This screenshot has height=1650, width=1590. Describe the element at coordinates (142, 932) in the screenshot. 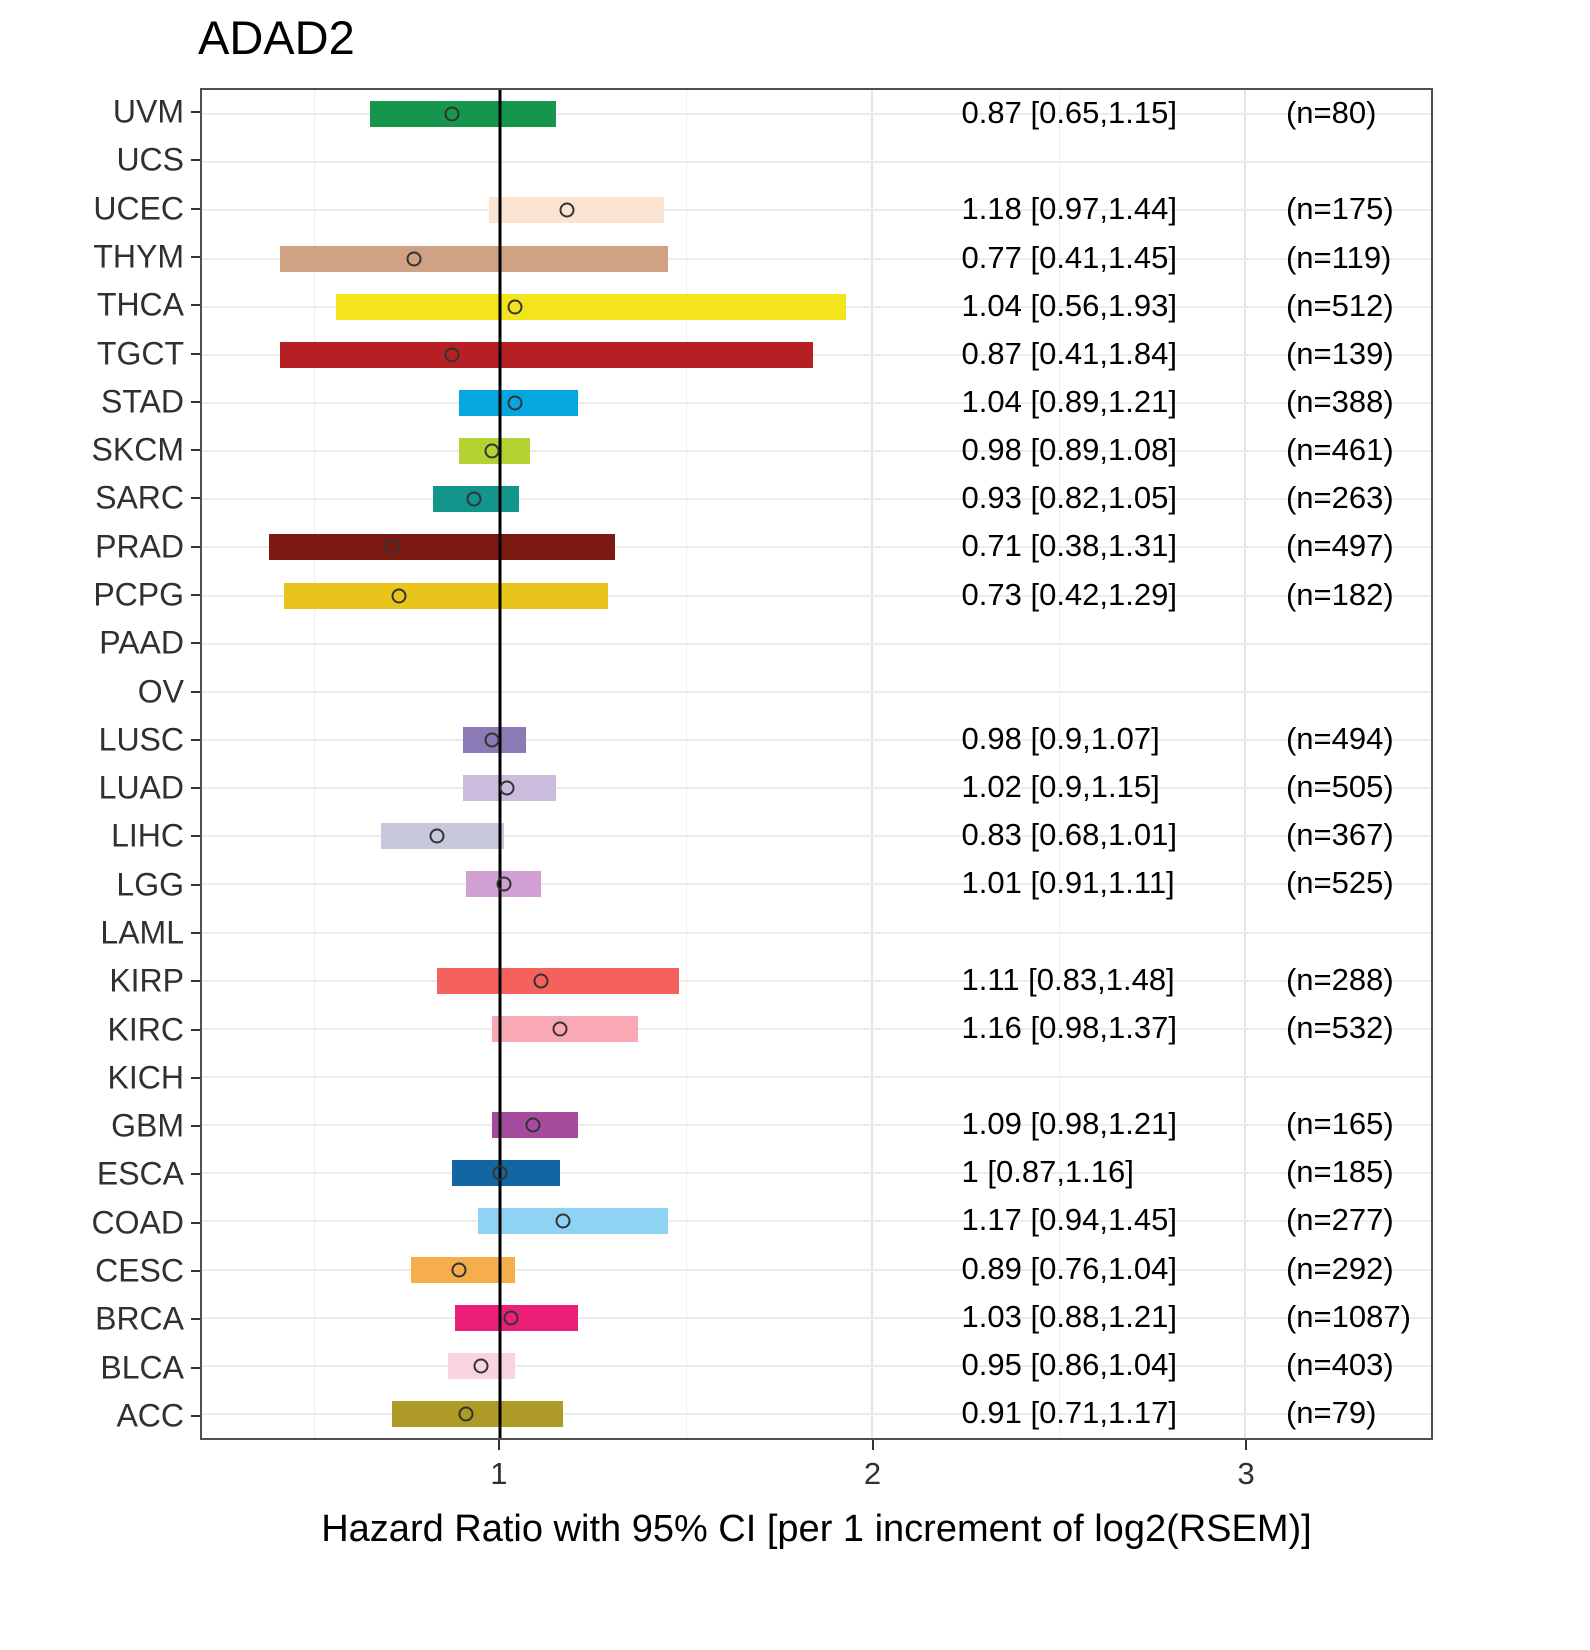

I see `y-axis-label: LAML` at that location.